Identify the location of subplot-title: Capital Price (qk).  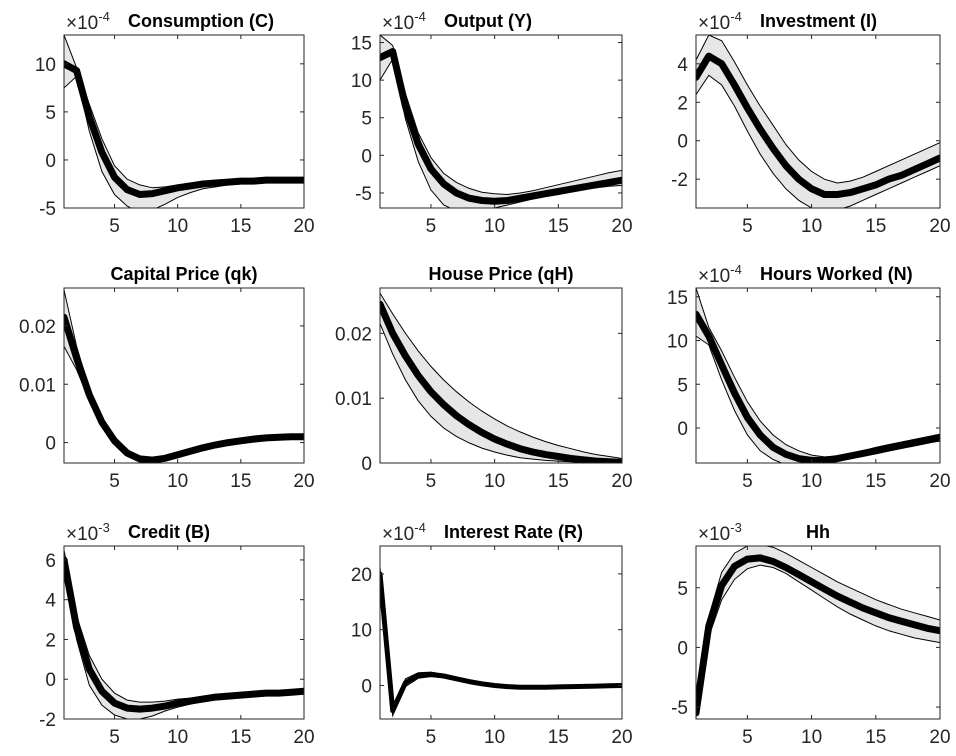
(183, 274).